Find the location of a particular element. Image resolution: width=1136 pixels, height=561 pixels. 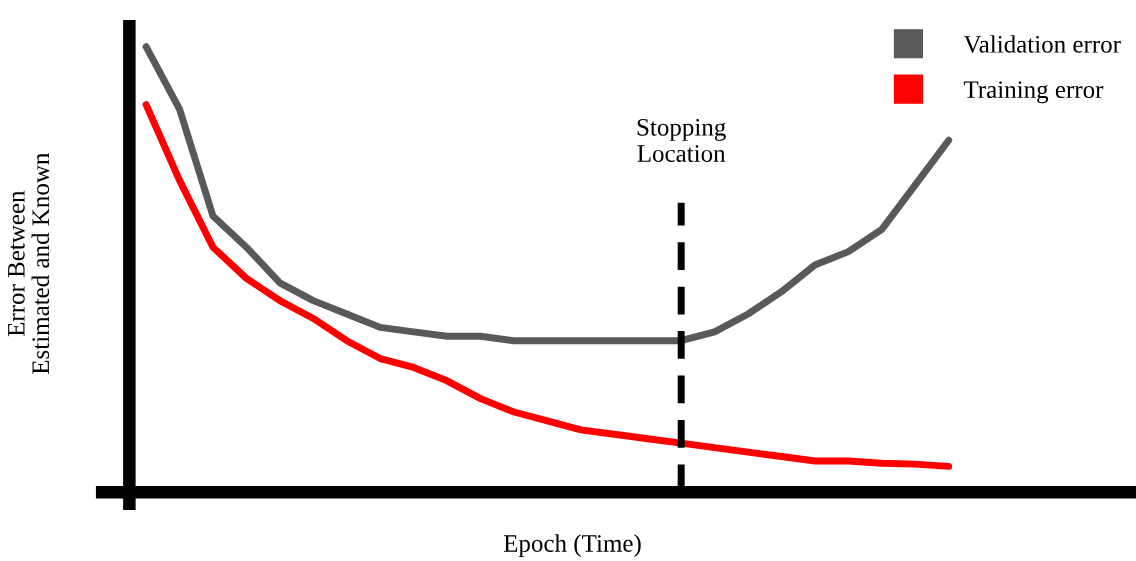

legend-label: Validation error is located at coordinates (1042, 44).